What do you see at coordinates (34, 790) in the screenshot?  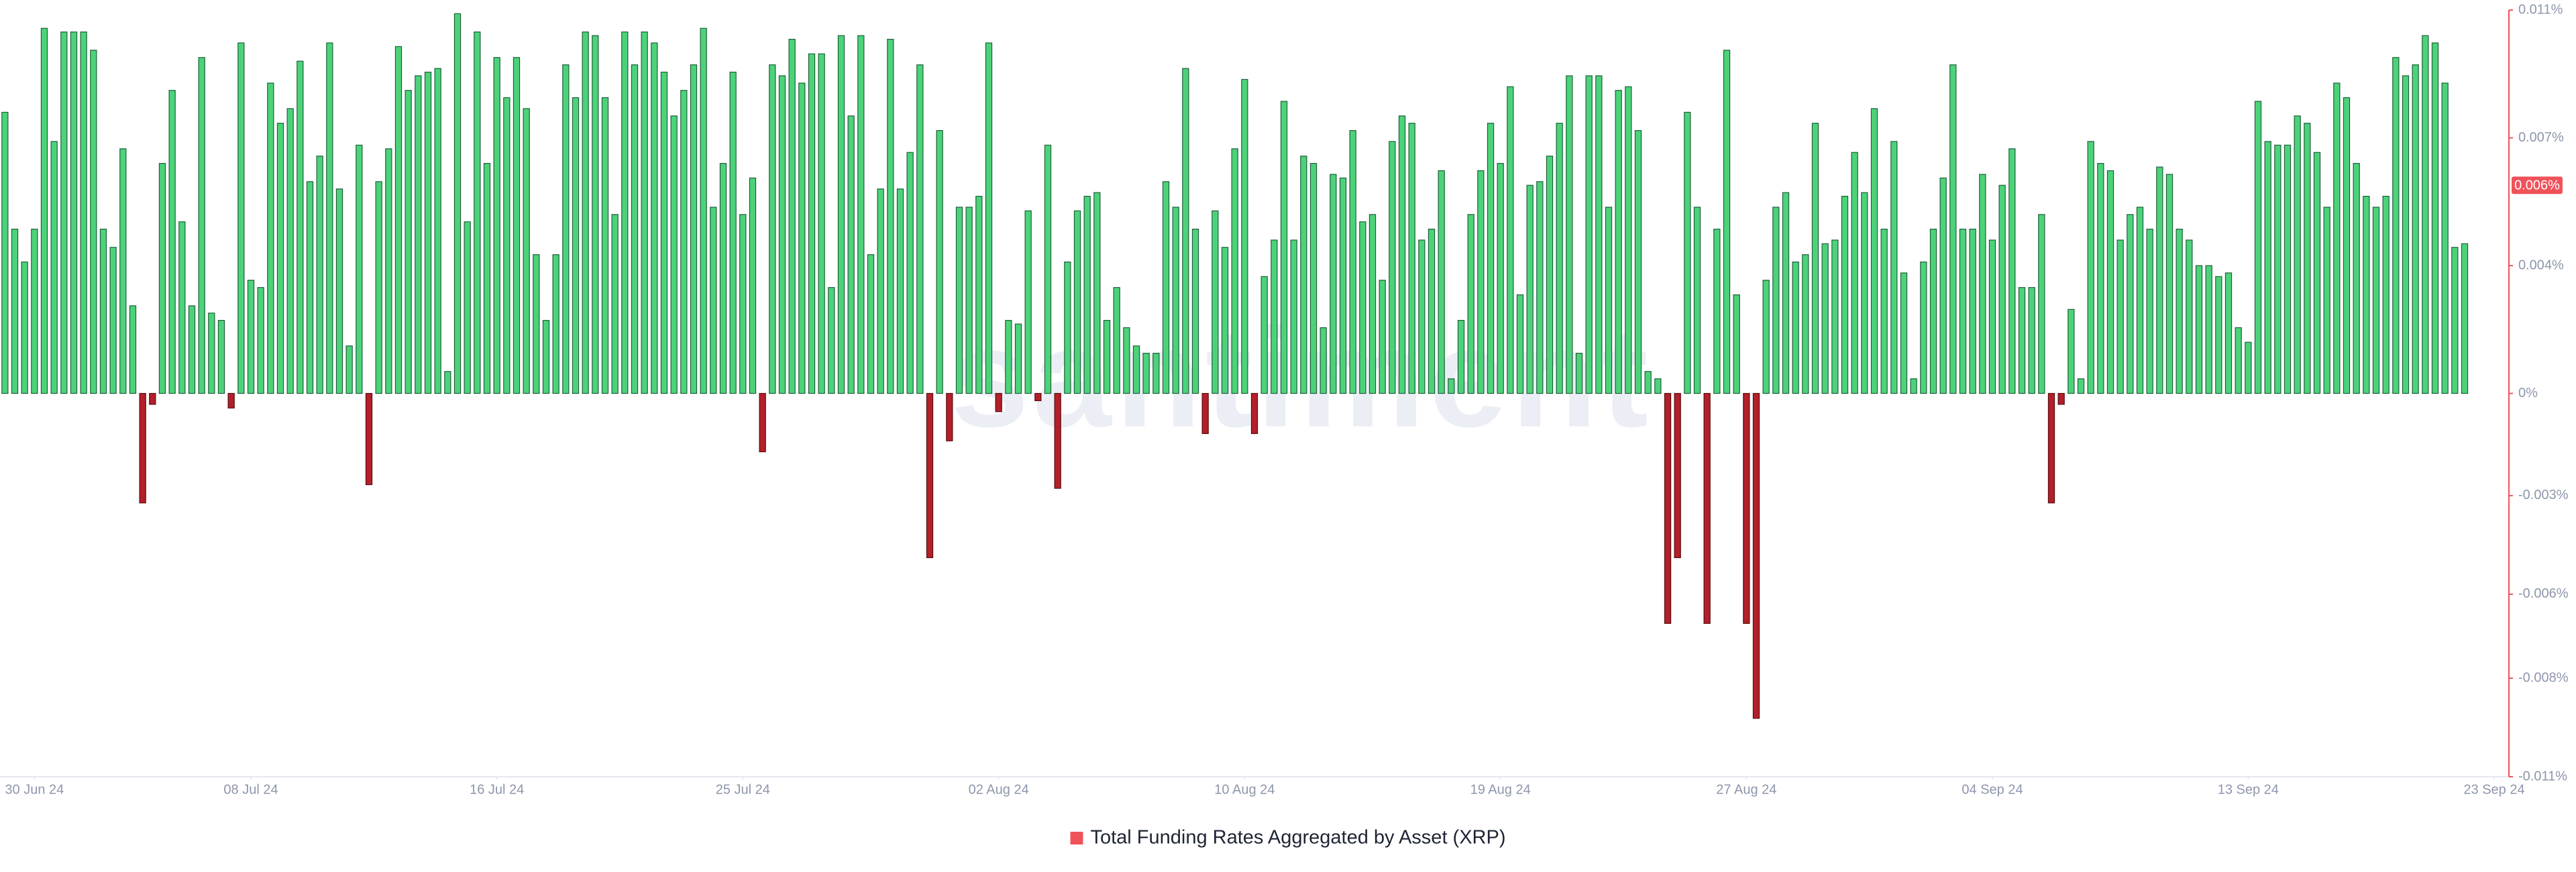 I see `x-tick-label: 30 Jun 24` at bounding box center [34, 790].